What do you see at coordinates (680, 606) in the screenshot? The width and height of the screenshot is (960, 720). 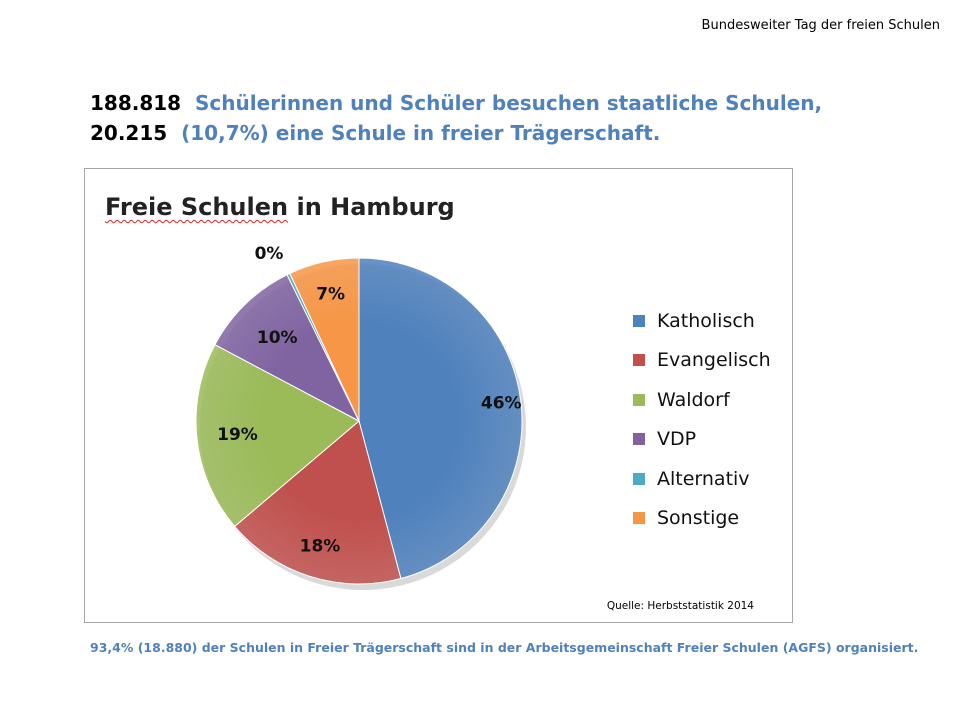 I see `chart-source: Quelle: Herbststatistik 2014` at bounding box center [680, 606].